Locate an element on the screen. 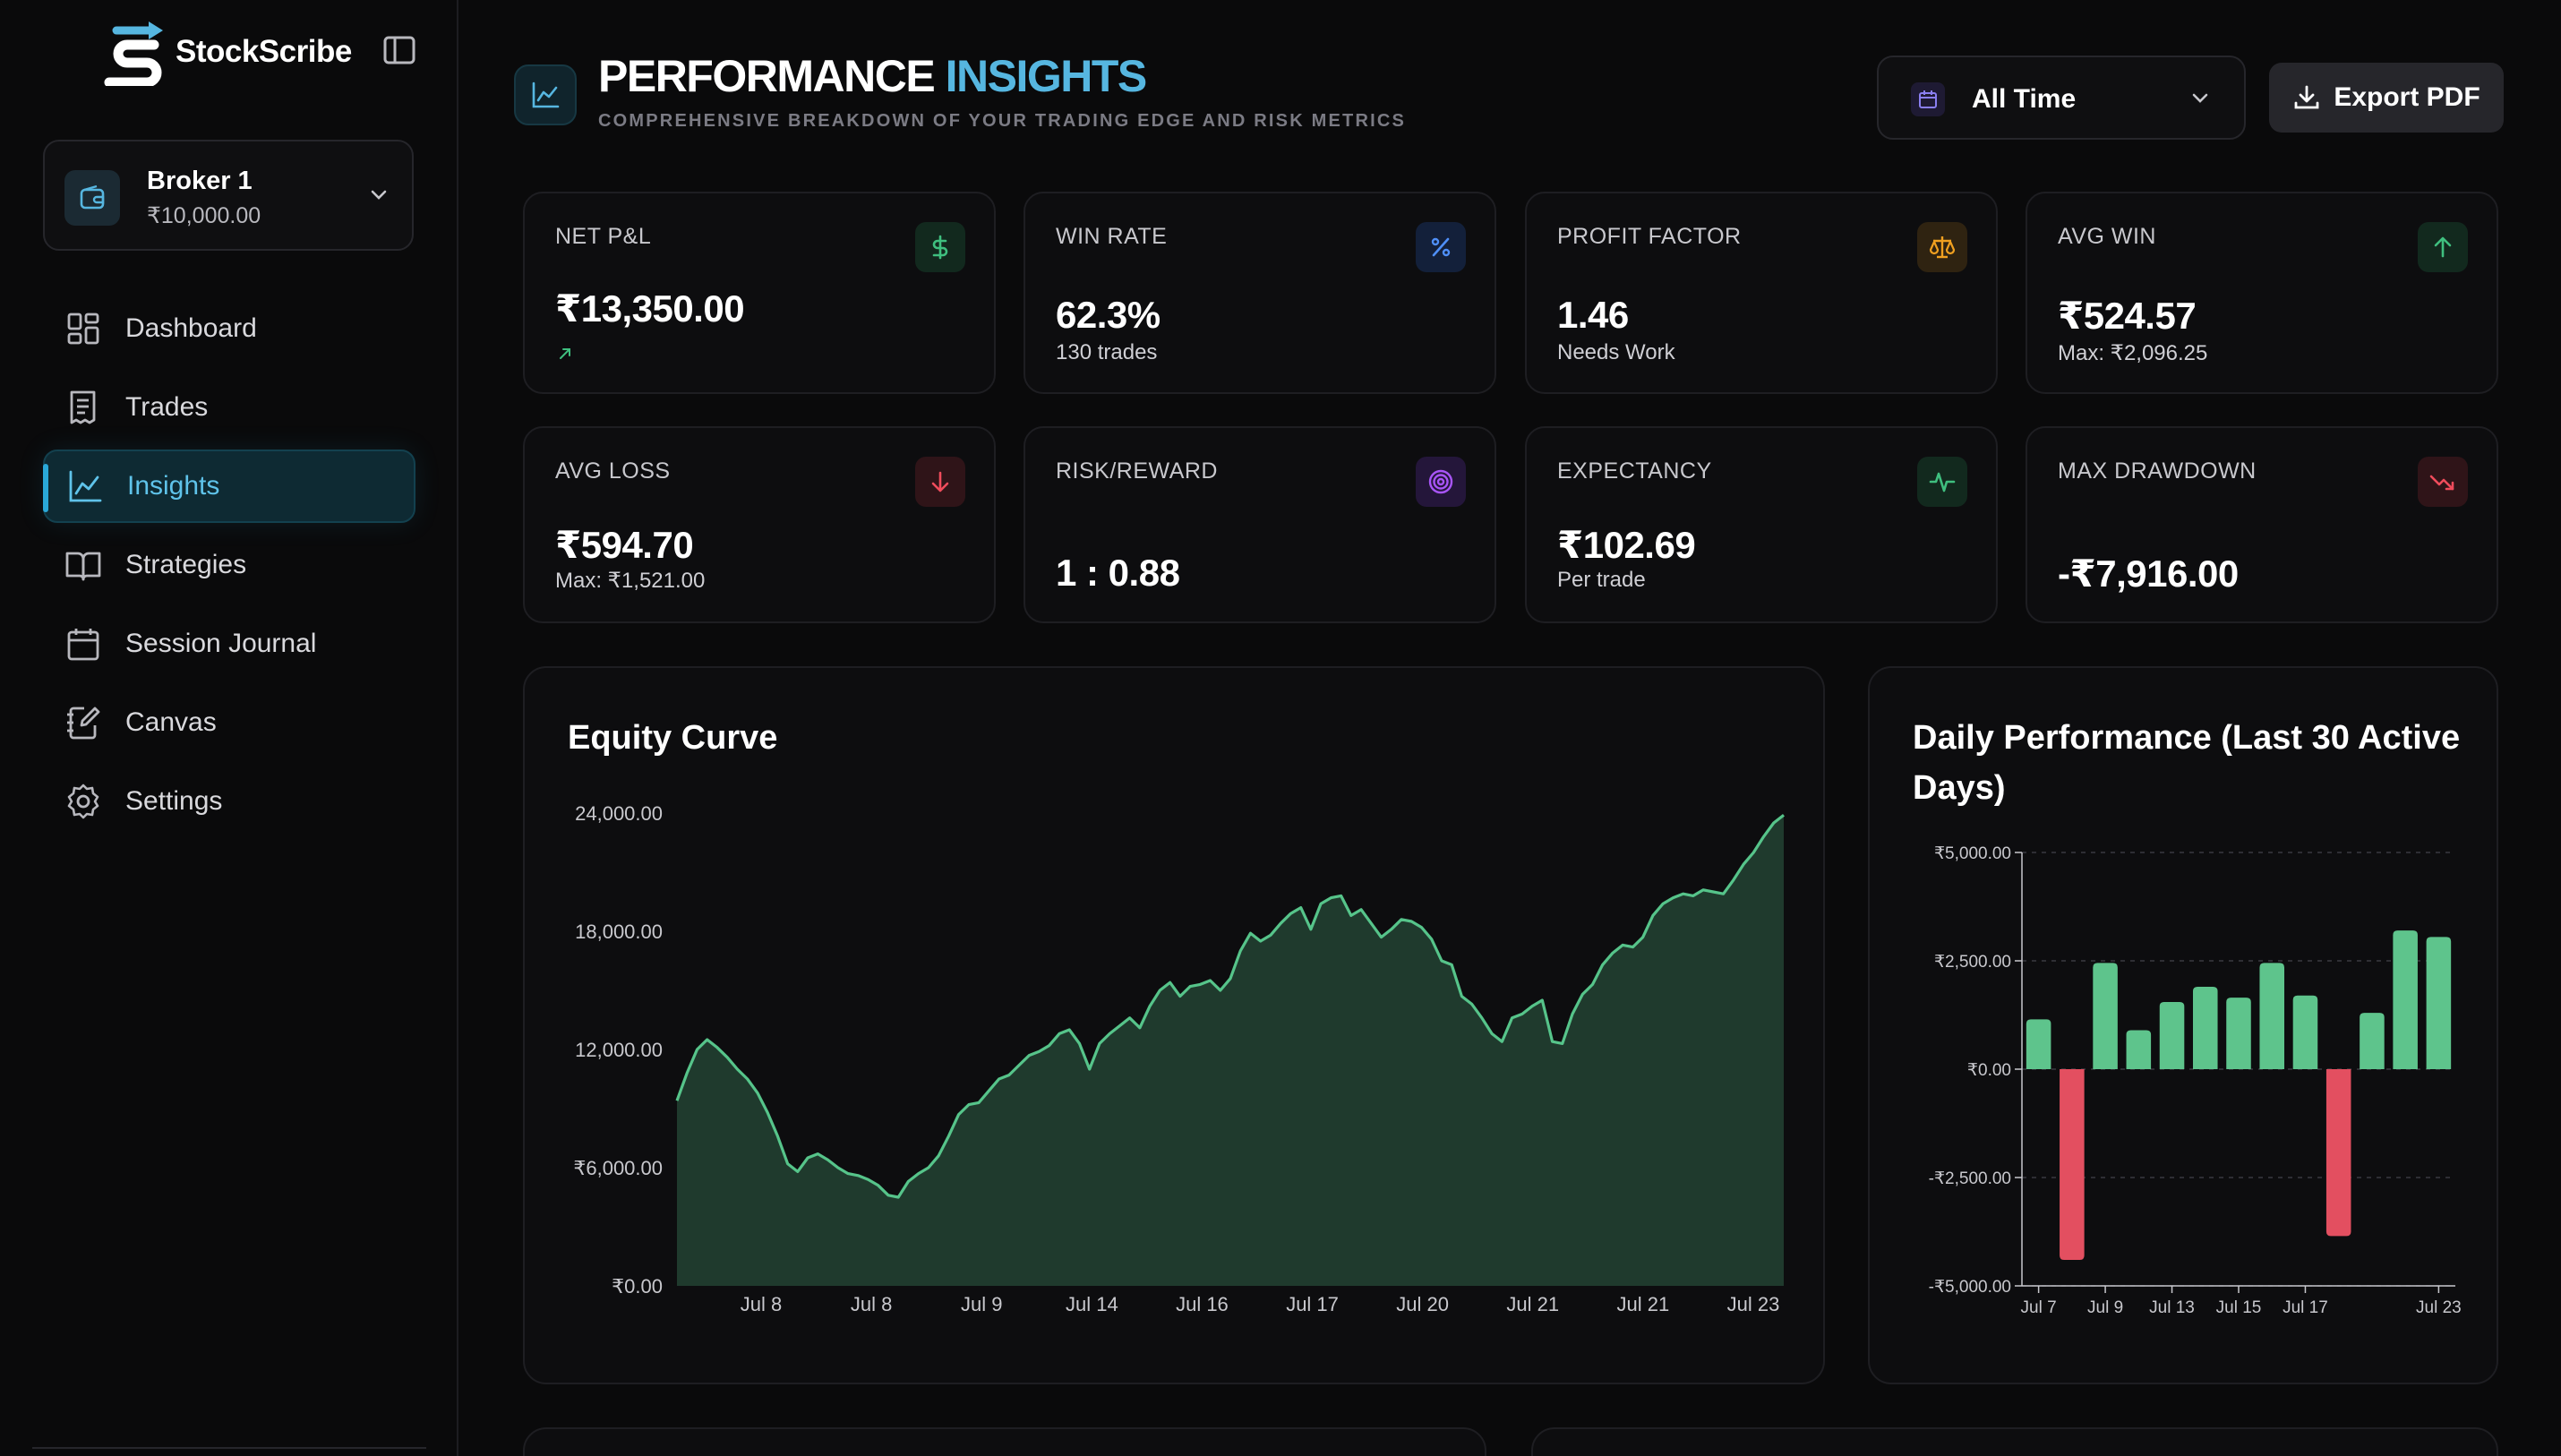  export-pdf-label: Export PDF is located at coordinates (2407, 97).